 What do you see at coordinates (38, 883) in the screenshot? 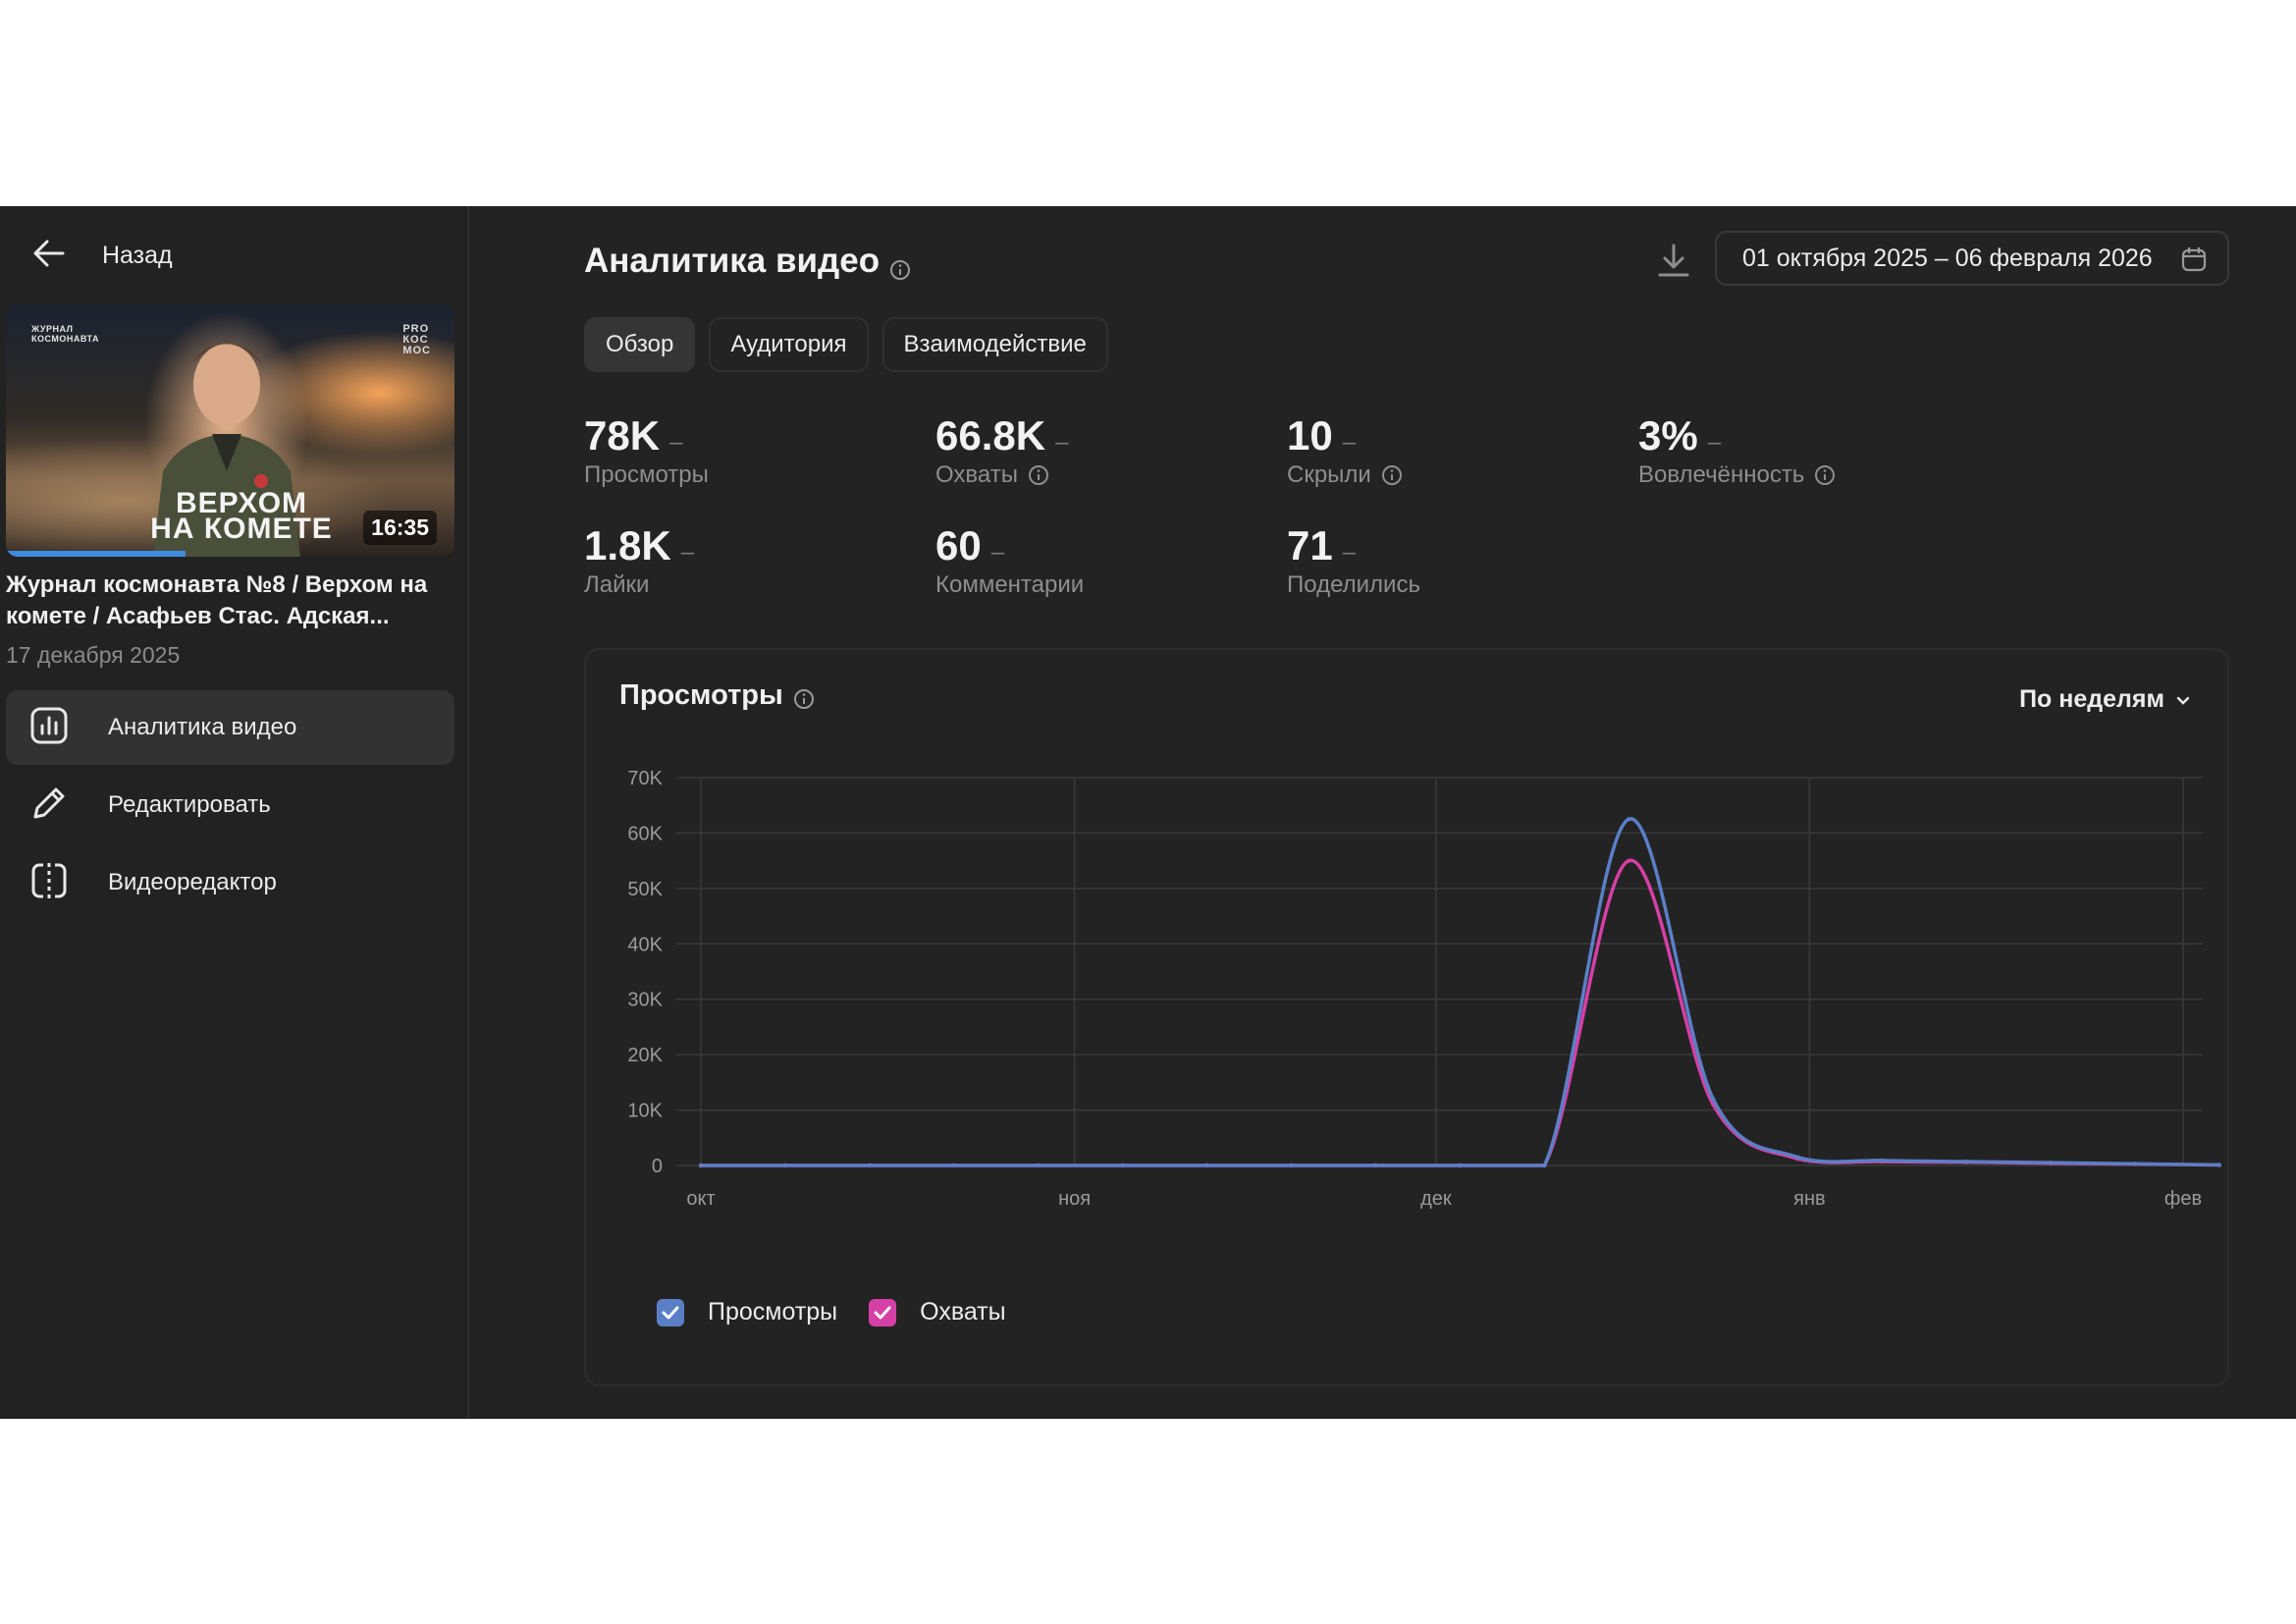
I see `video-editor-icon` at bounding box center [38, 883].